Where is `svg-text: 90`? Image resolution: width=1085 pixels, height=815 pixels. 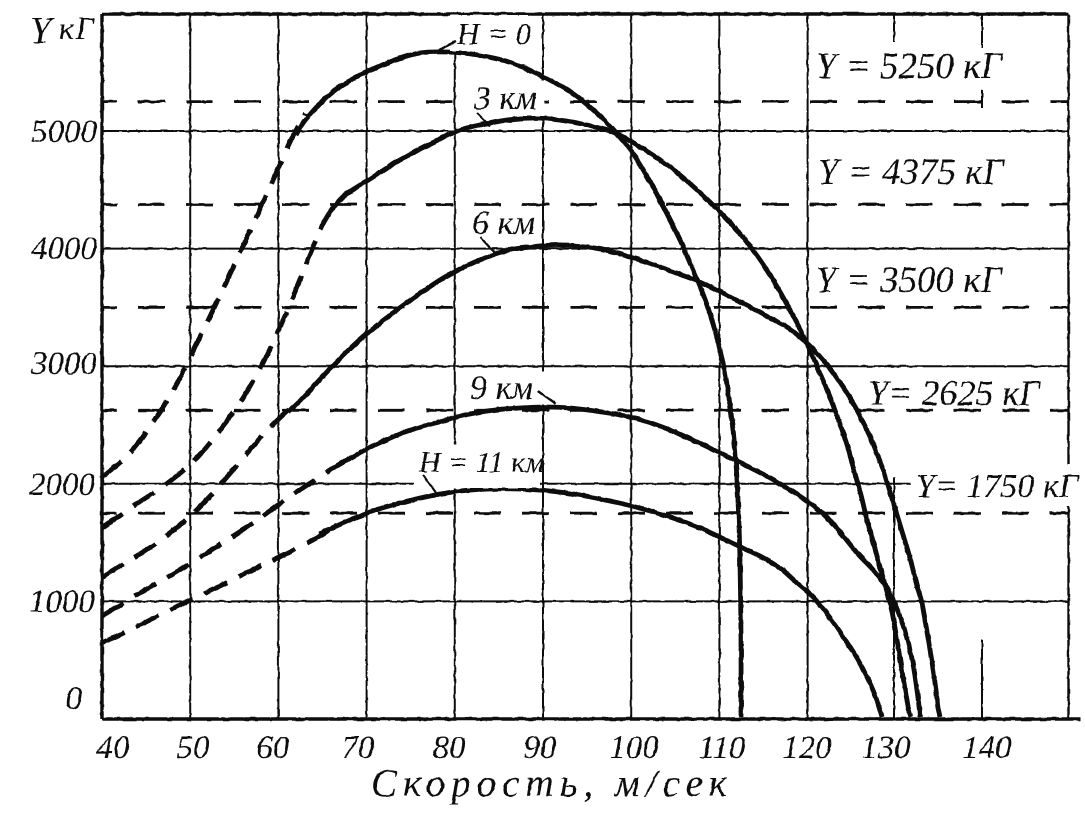 svg-text: 90 is located at coordinates (541, 748).